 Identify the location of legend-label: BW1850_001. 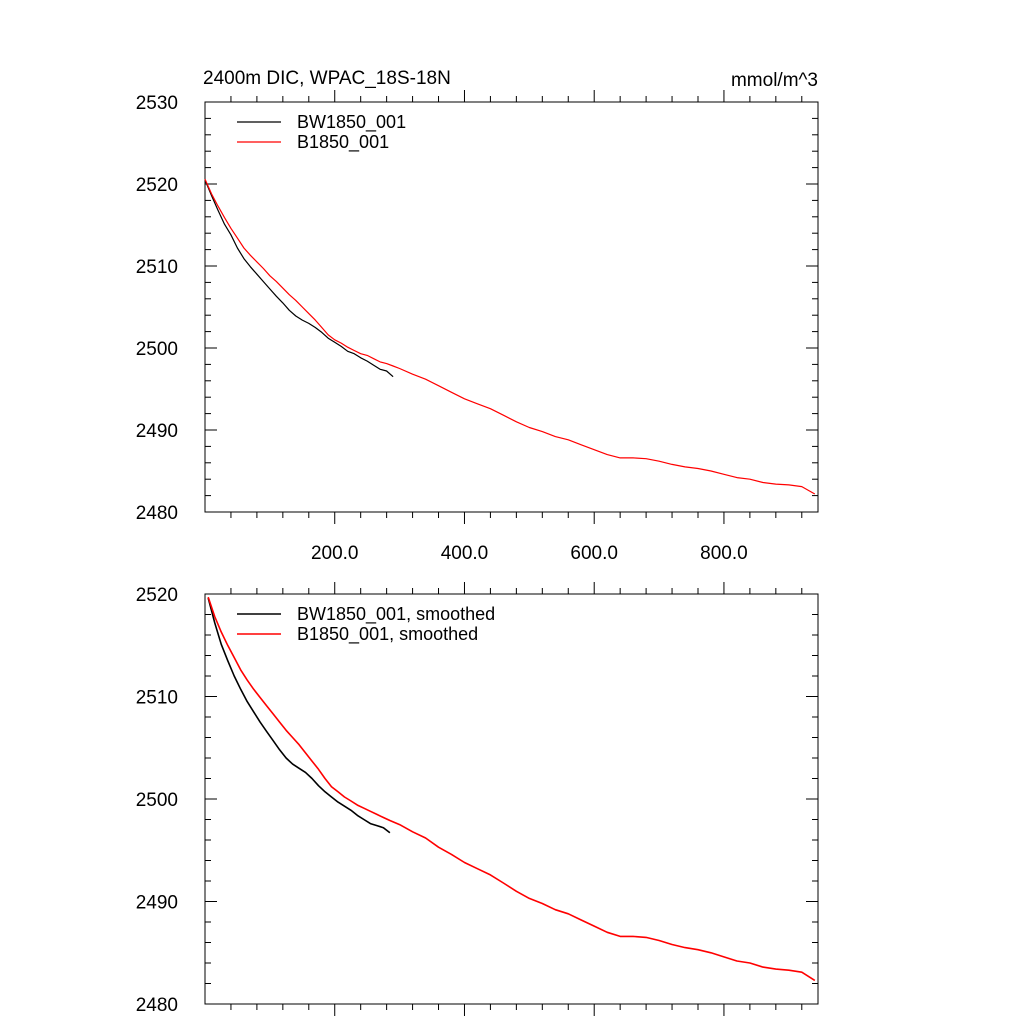
(351, 122).